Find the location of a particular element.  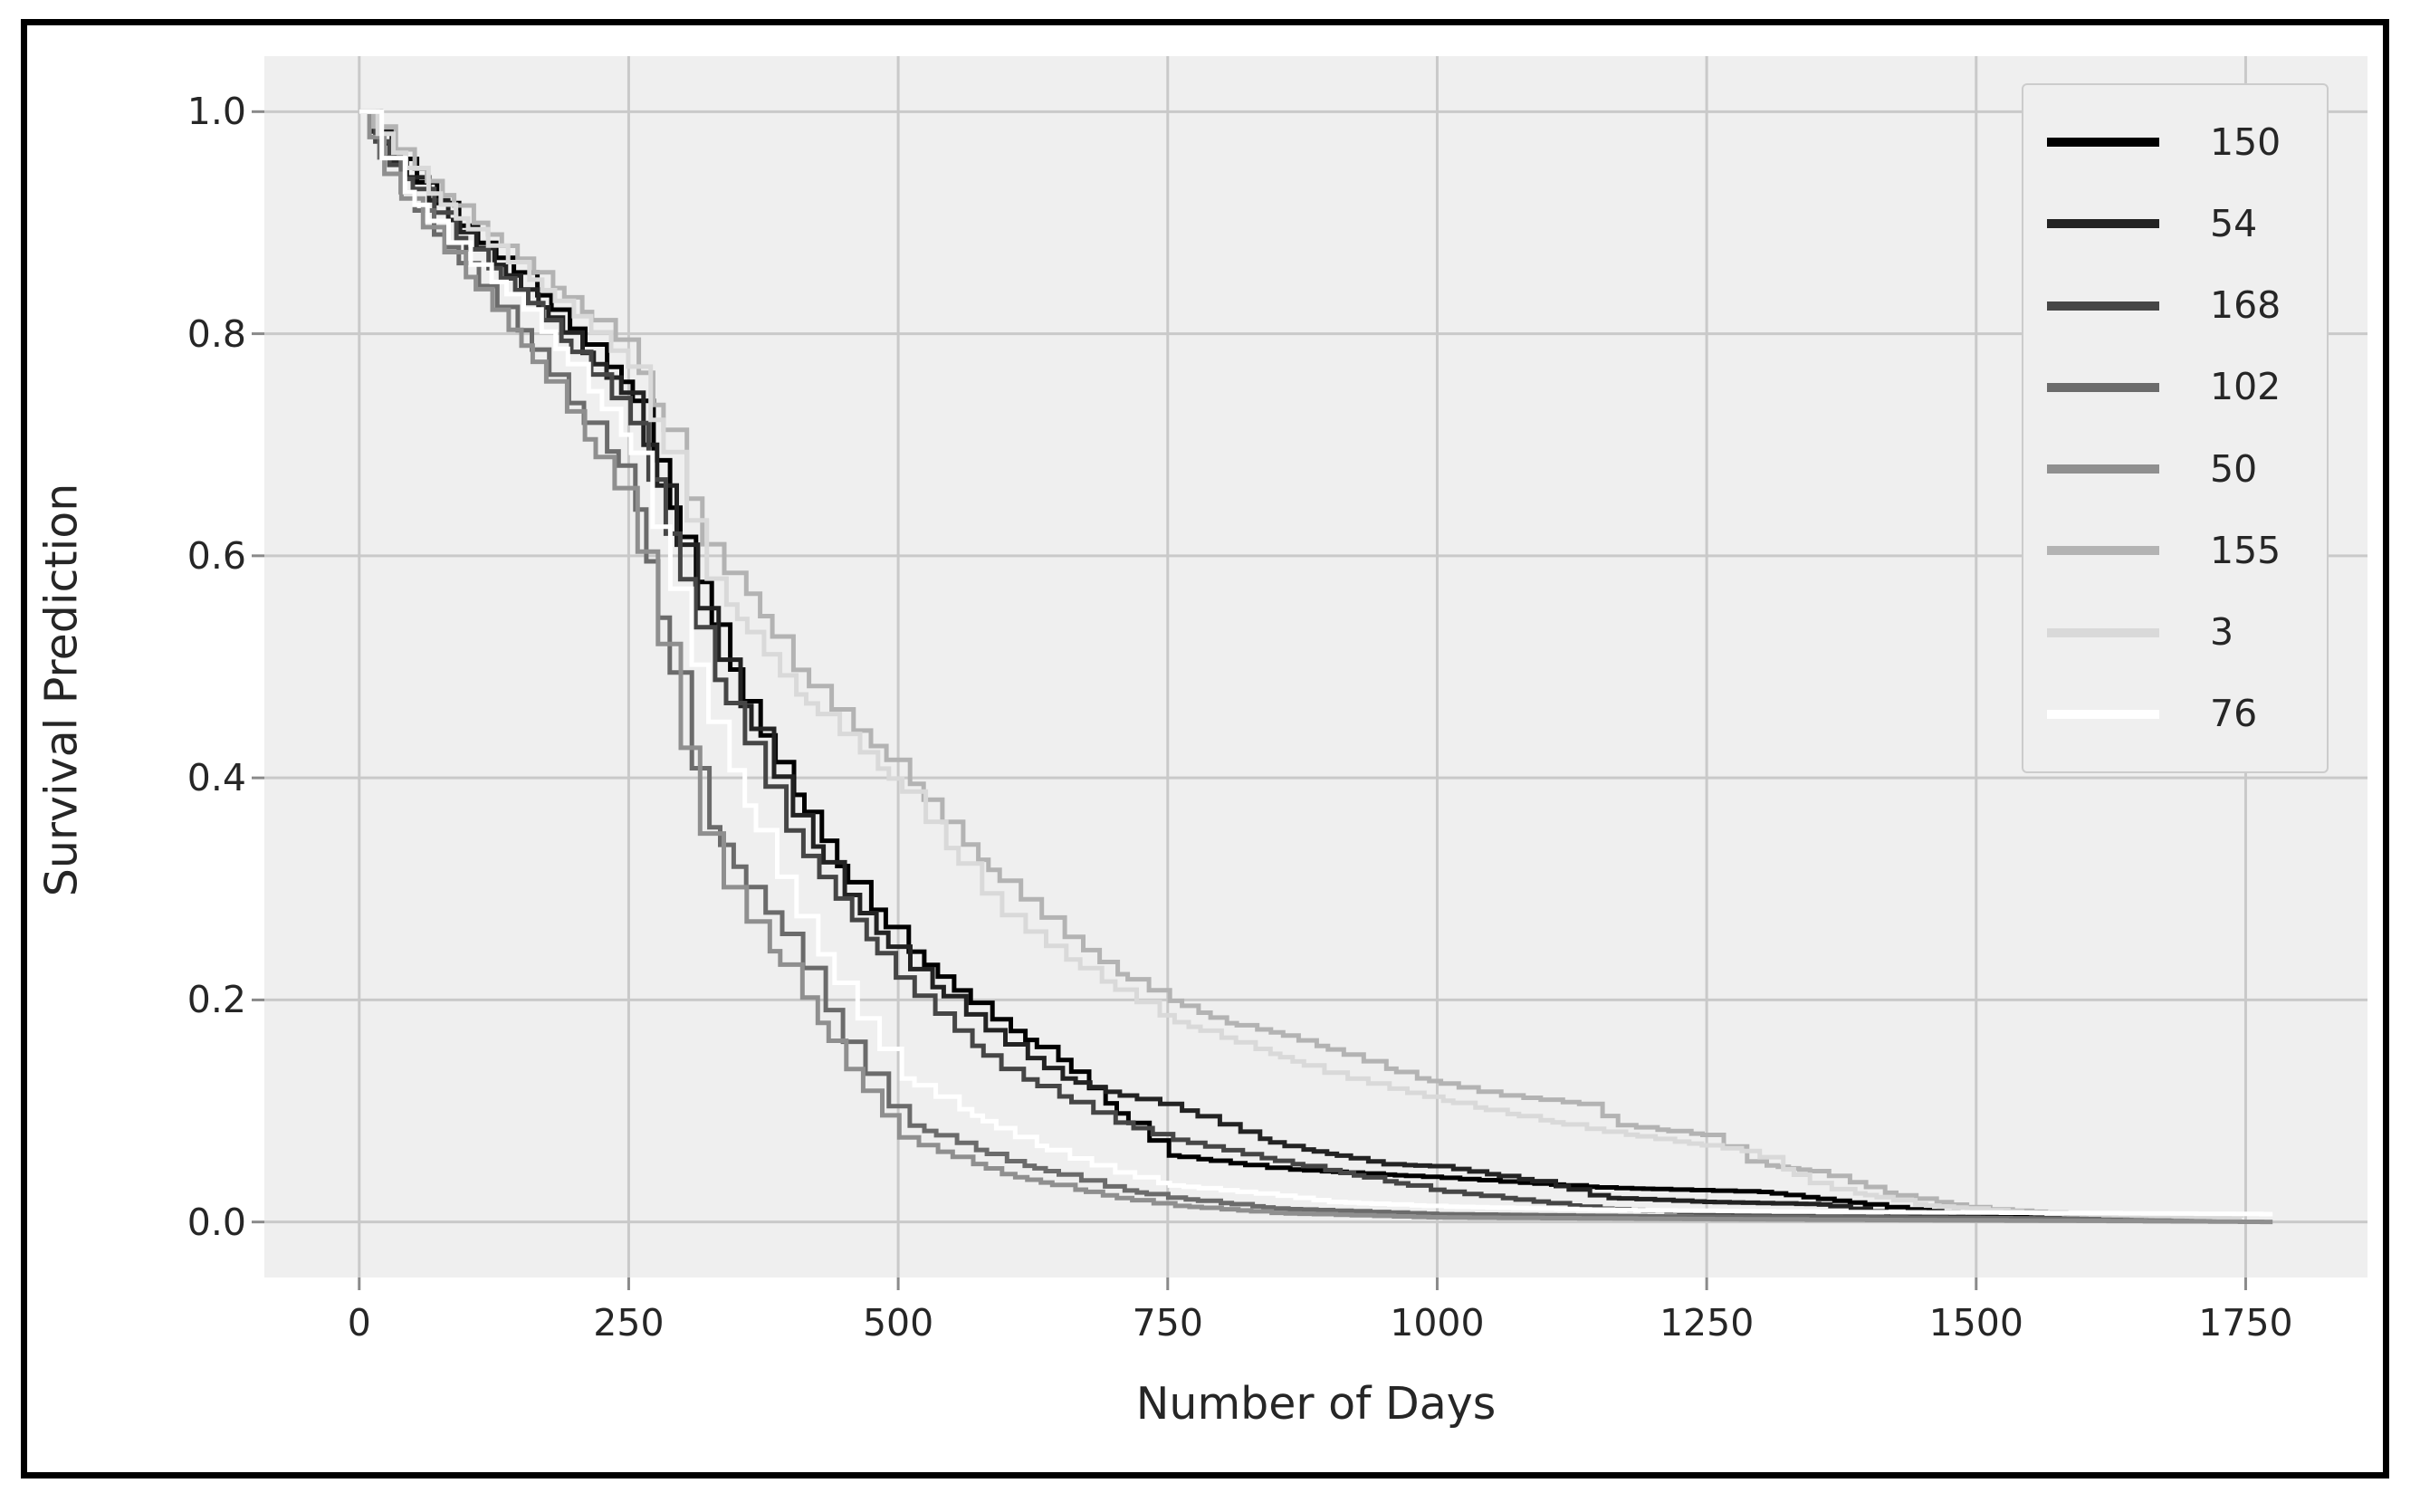

x-tick-label: 0 is located at coordinates (359, 1323).